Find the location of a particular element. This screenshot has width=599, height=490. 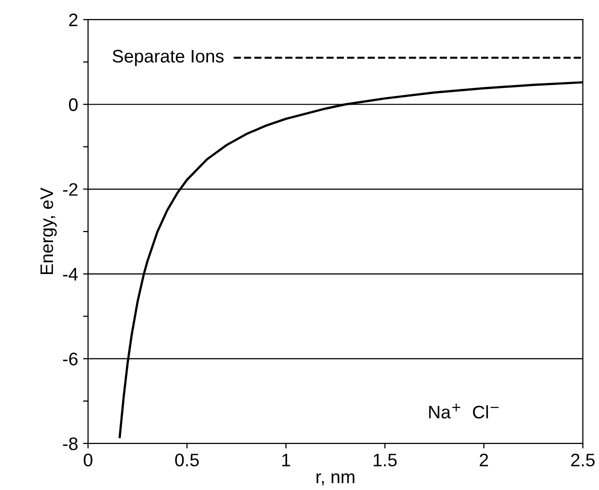

y-tick-label: -2 is located at coordinates (70, 189).